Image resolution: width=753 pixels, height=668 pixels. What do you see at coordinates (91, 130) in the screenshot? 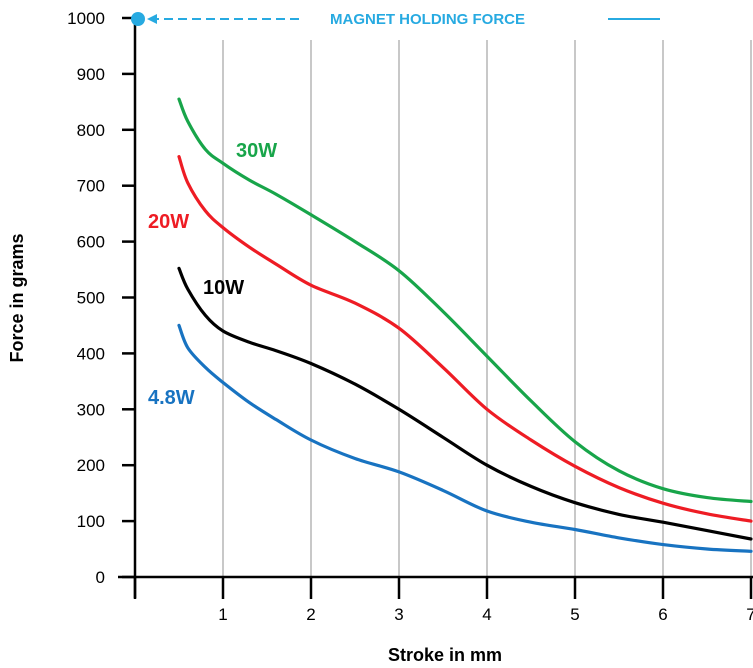
I see `y-tick-label: 800` at bounding box center [91, 130].